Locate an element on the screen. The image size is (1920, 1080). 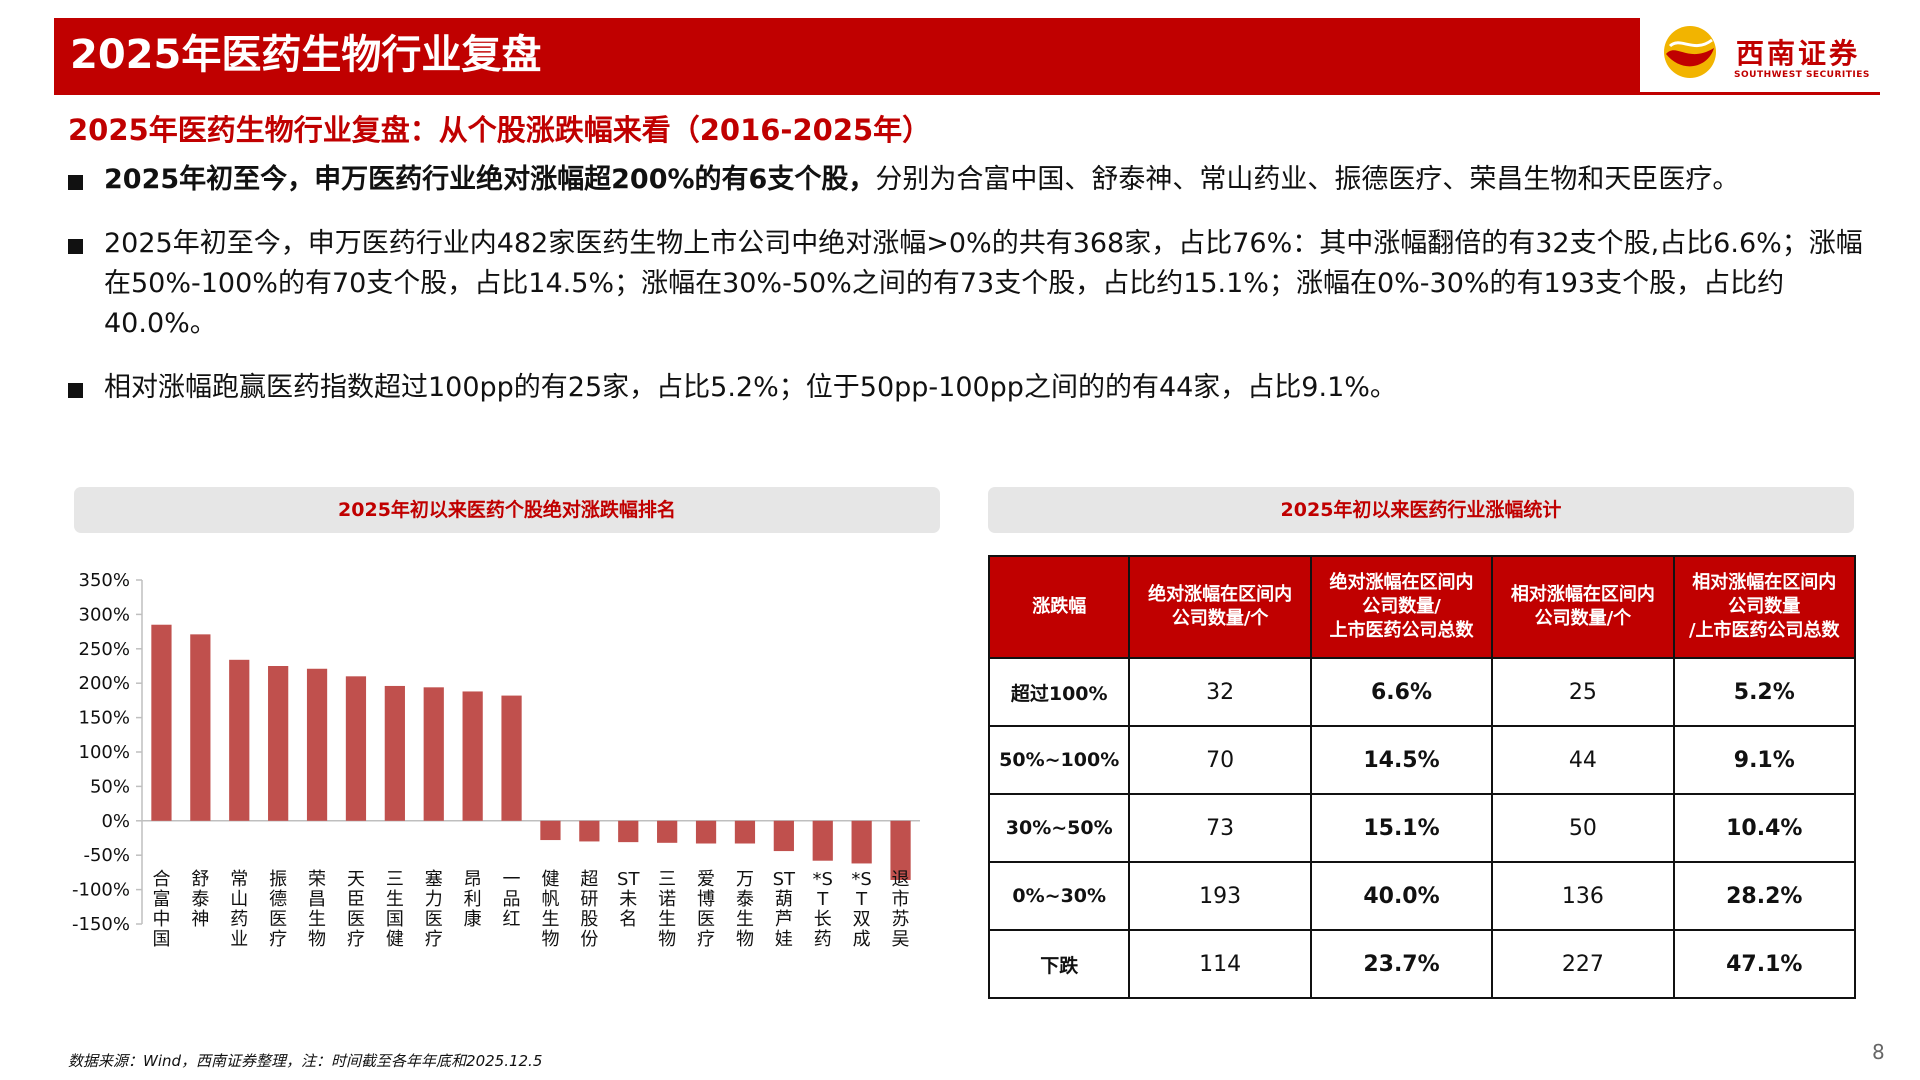
x-tick-label: 荣昌生物 is located at coordinates (317, 909).